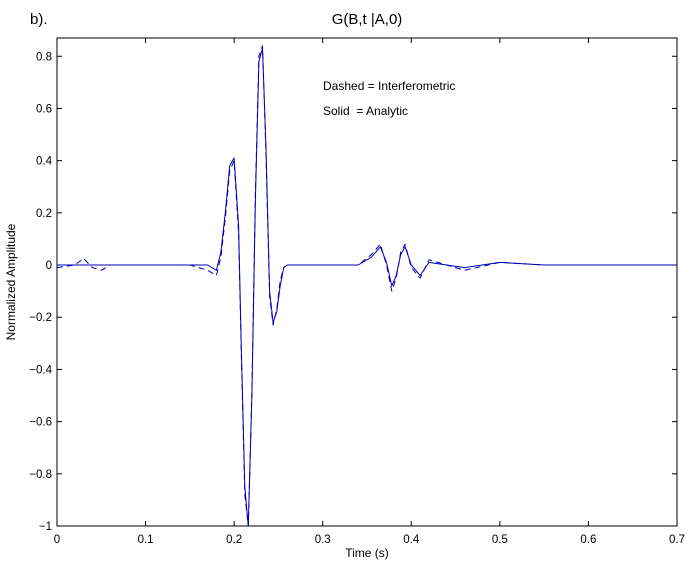 The image size is (692, 567). Describe the element at coordinates (44, 162) in the screenshot. I see `y-tick-label: 0.4` at that location.